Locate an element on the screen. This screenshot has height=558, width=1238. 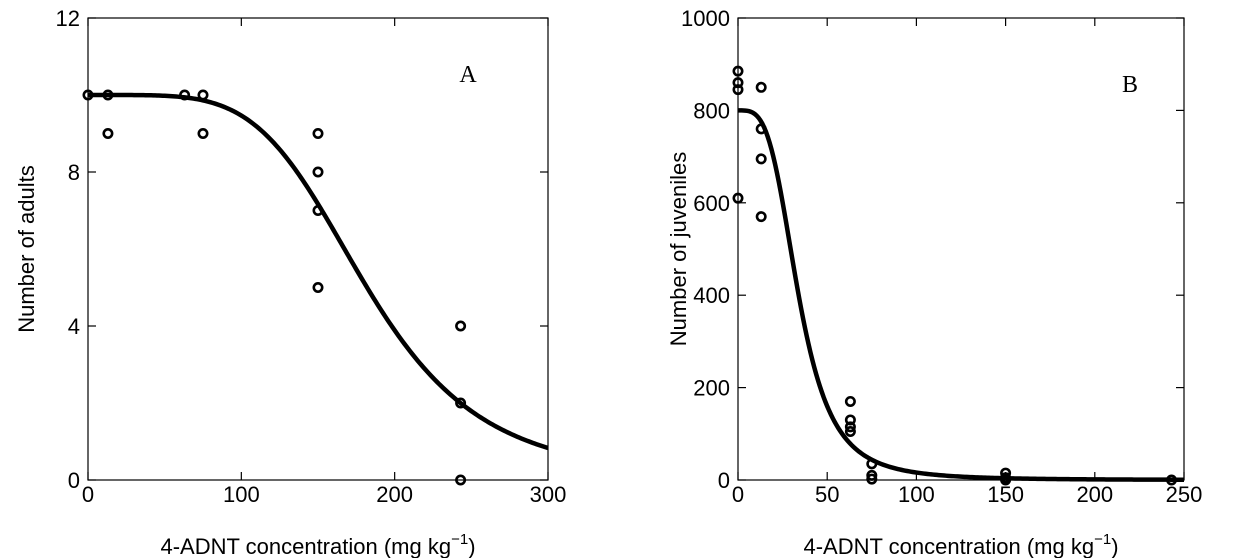
x-tick-label: 250 is located at coordinates (1184, 494).